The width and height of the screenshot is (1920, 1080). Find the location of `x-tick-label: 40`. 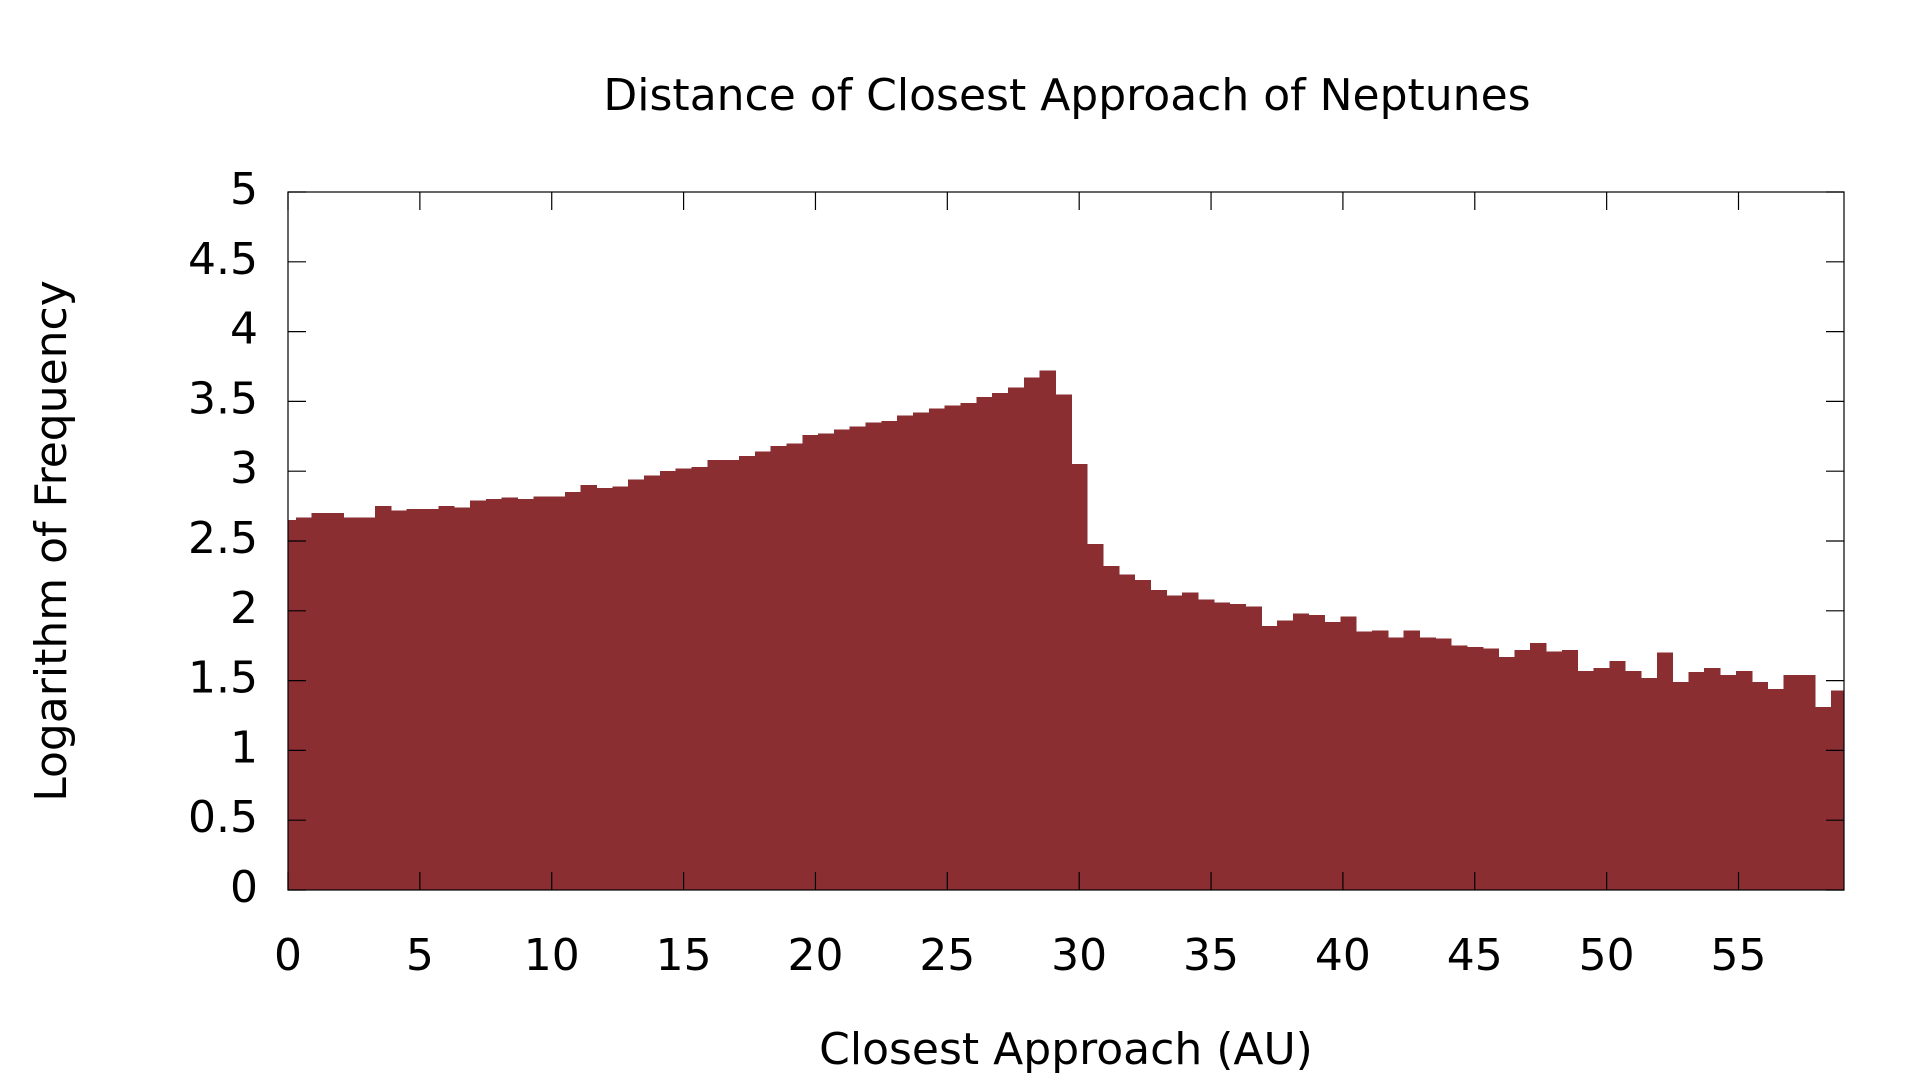

x-tick-label: 40 is located at coordinates (1343, 955).